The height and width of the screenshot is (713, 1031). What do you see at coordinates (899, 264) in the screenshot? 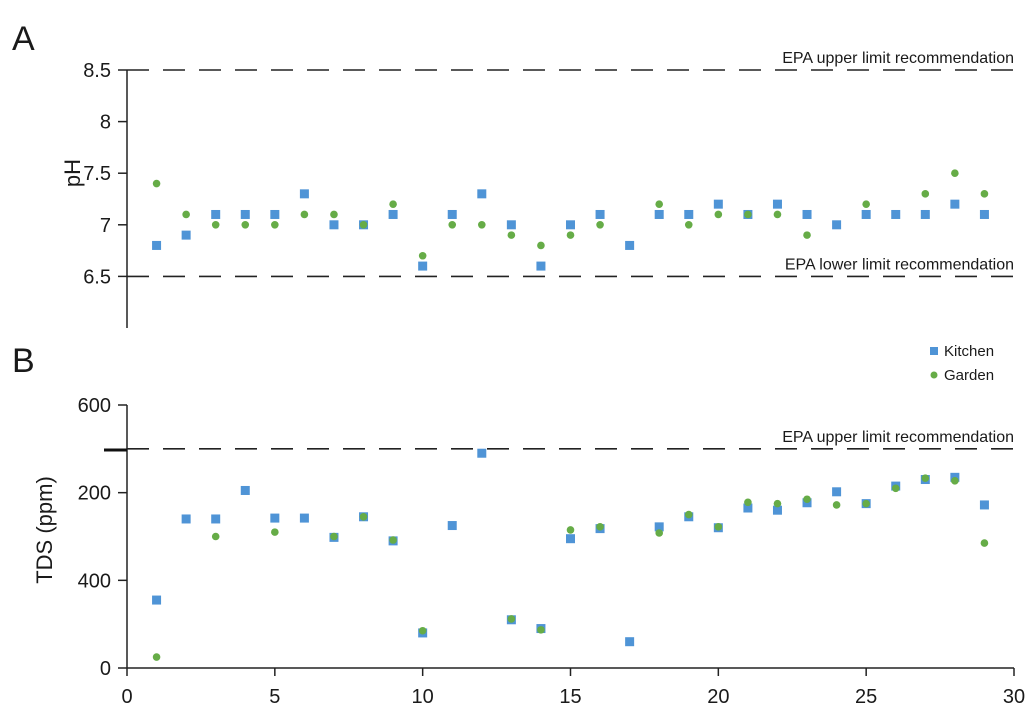
I see `panel-a-ref-label-1: EPA lower limit recommendation` at bounding box center [899, 264].